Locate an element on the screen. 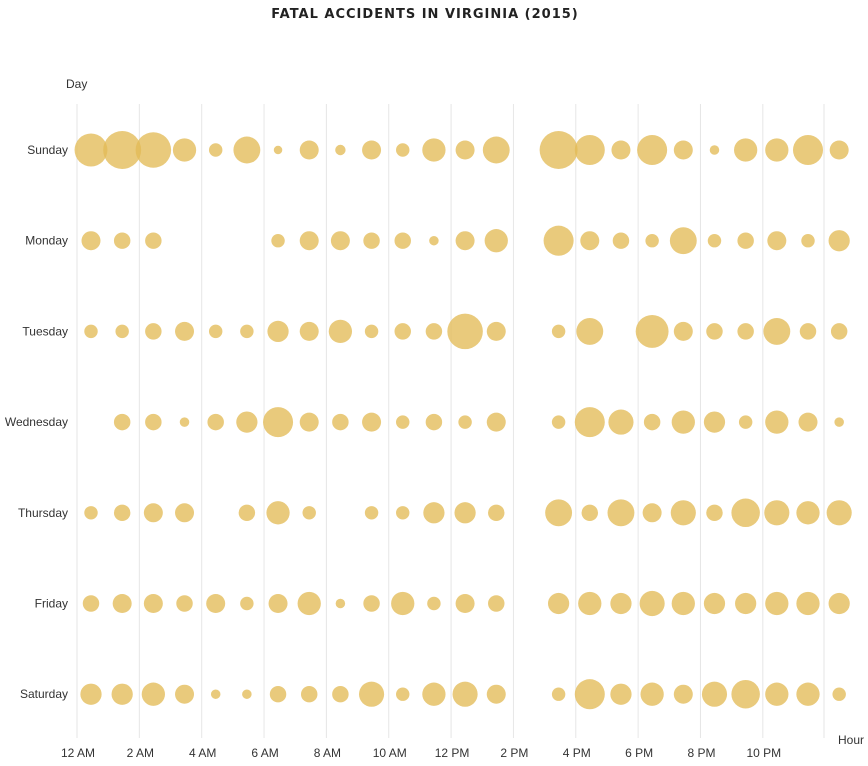 The image size is (868, 766). x-tick-label: 2 AM is located at coordinates (140, 753).